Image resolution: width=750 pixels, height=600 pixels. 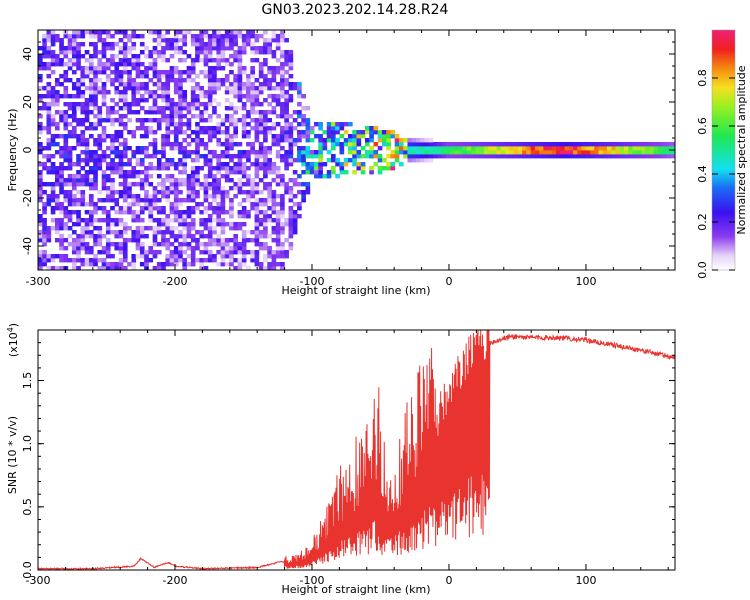 I want to click on x-tick-label: -200, so click(x=175, y=281).